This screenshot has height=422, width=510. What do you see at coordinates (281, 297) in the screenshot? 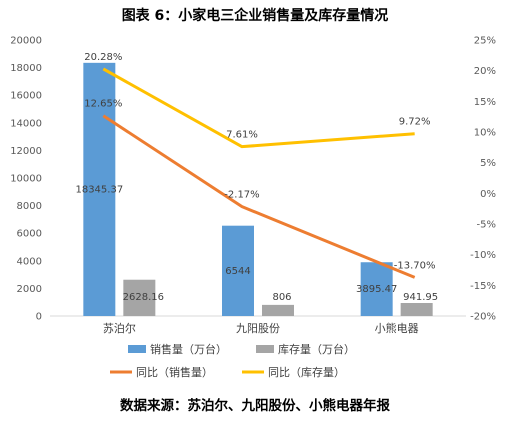
I see `bar-data-label: 806` at bounding box center [281, 297].